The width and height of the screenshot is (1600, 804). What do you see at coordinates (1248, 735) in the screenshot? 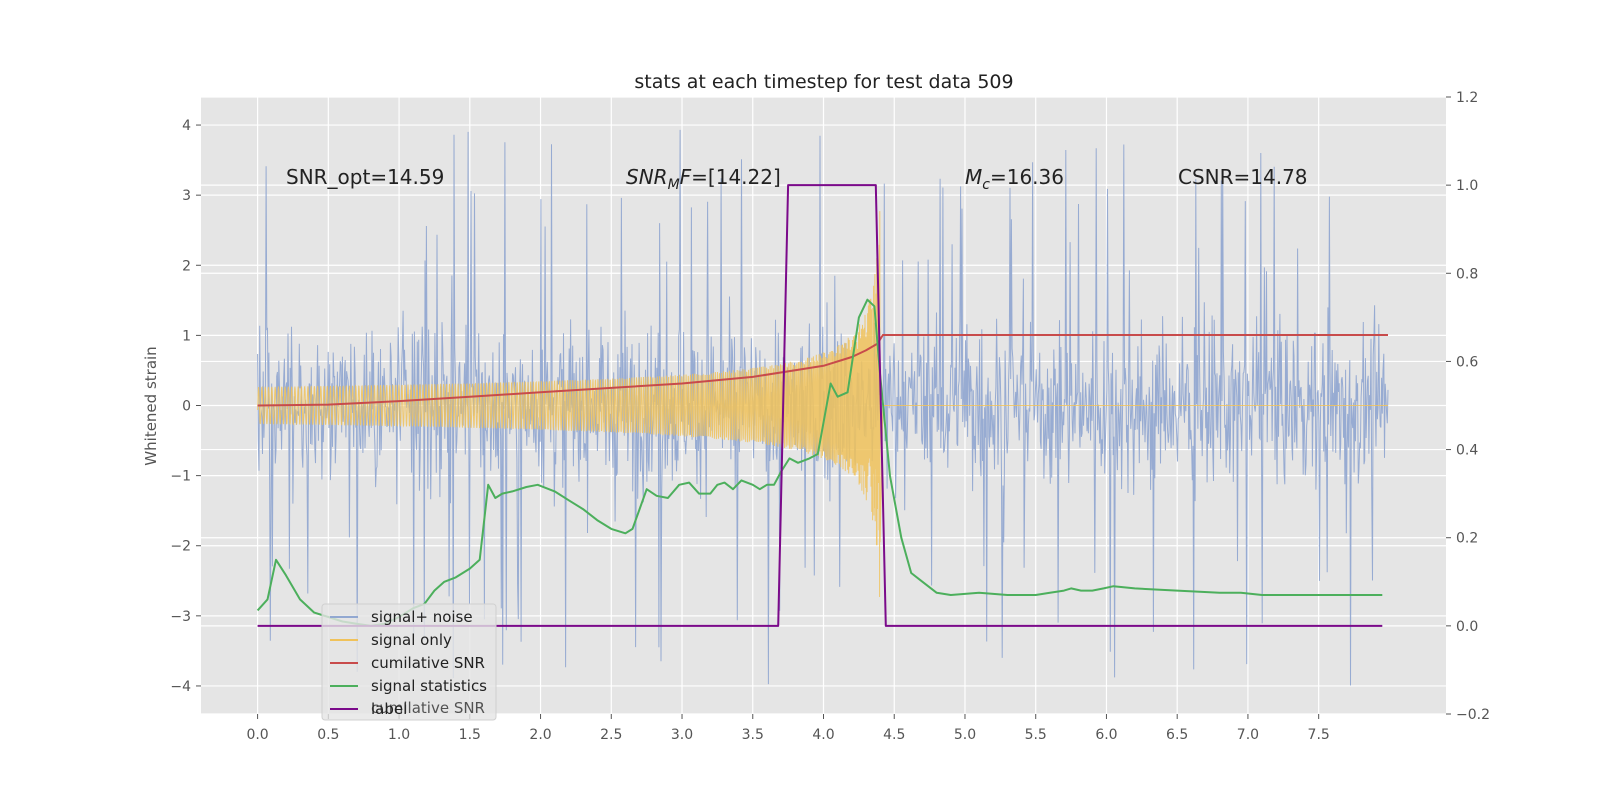
I see `x-tick-label: 7.0` at bounding box center [1248, 735].